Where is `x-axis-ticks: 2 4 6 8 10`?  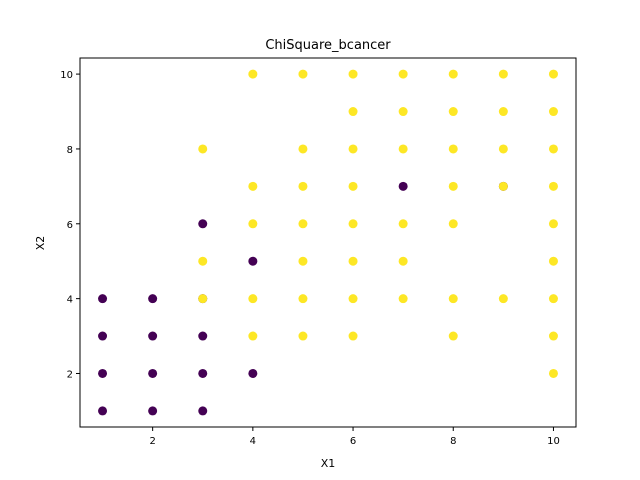 x-axis-ticks: 2 4 6 8 10 is located at coordinates (354, 437).